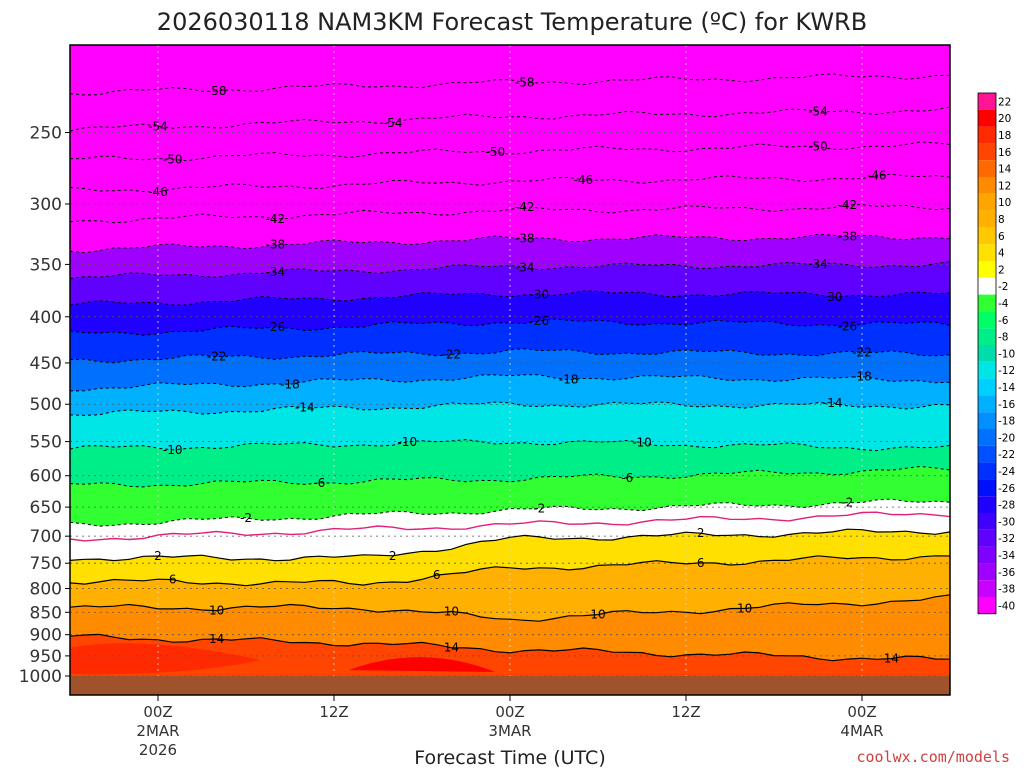 The image size is (1024, 768). Describe the element at coordinates (1004, 119) in the screenshot. I see `colorbar-label: 20` at that location.